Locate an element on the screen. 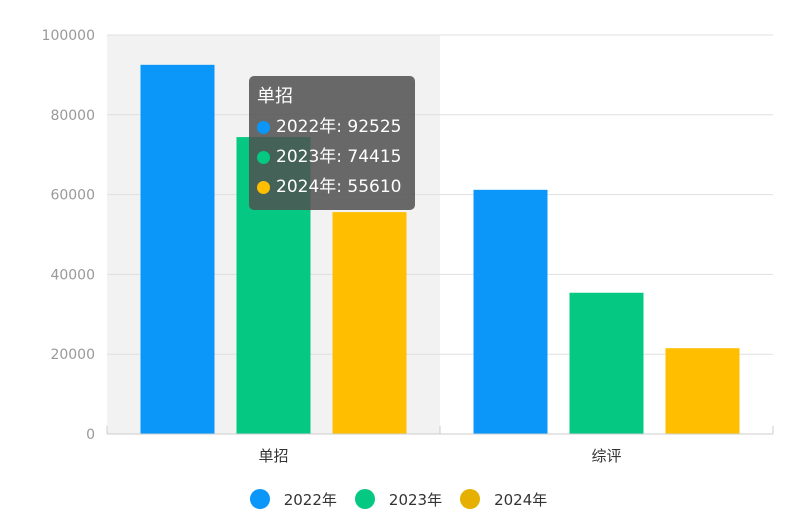 The width and height of the screenshot is (797, 514). legend-item-2024: 2024年 is located at coordinates (503, 499).